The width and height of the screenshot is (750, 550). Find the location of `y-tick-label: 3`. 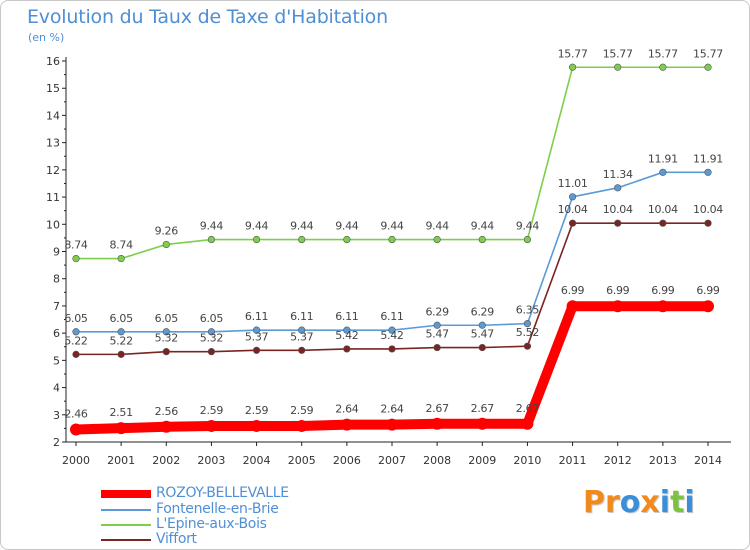

y-tick-label: 3 is located at coordinates (56, 415).